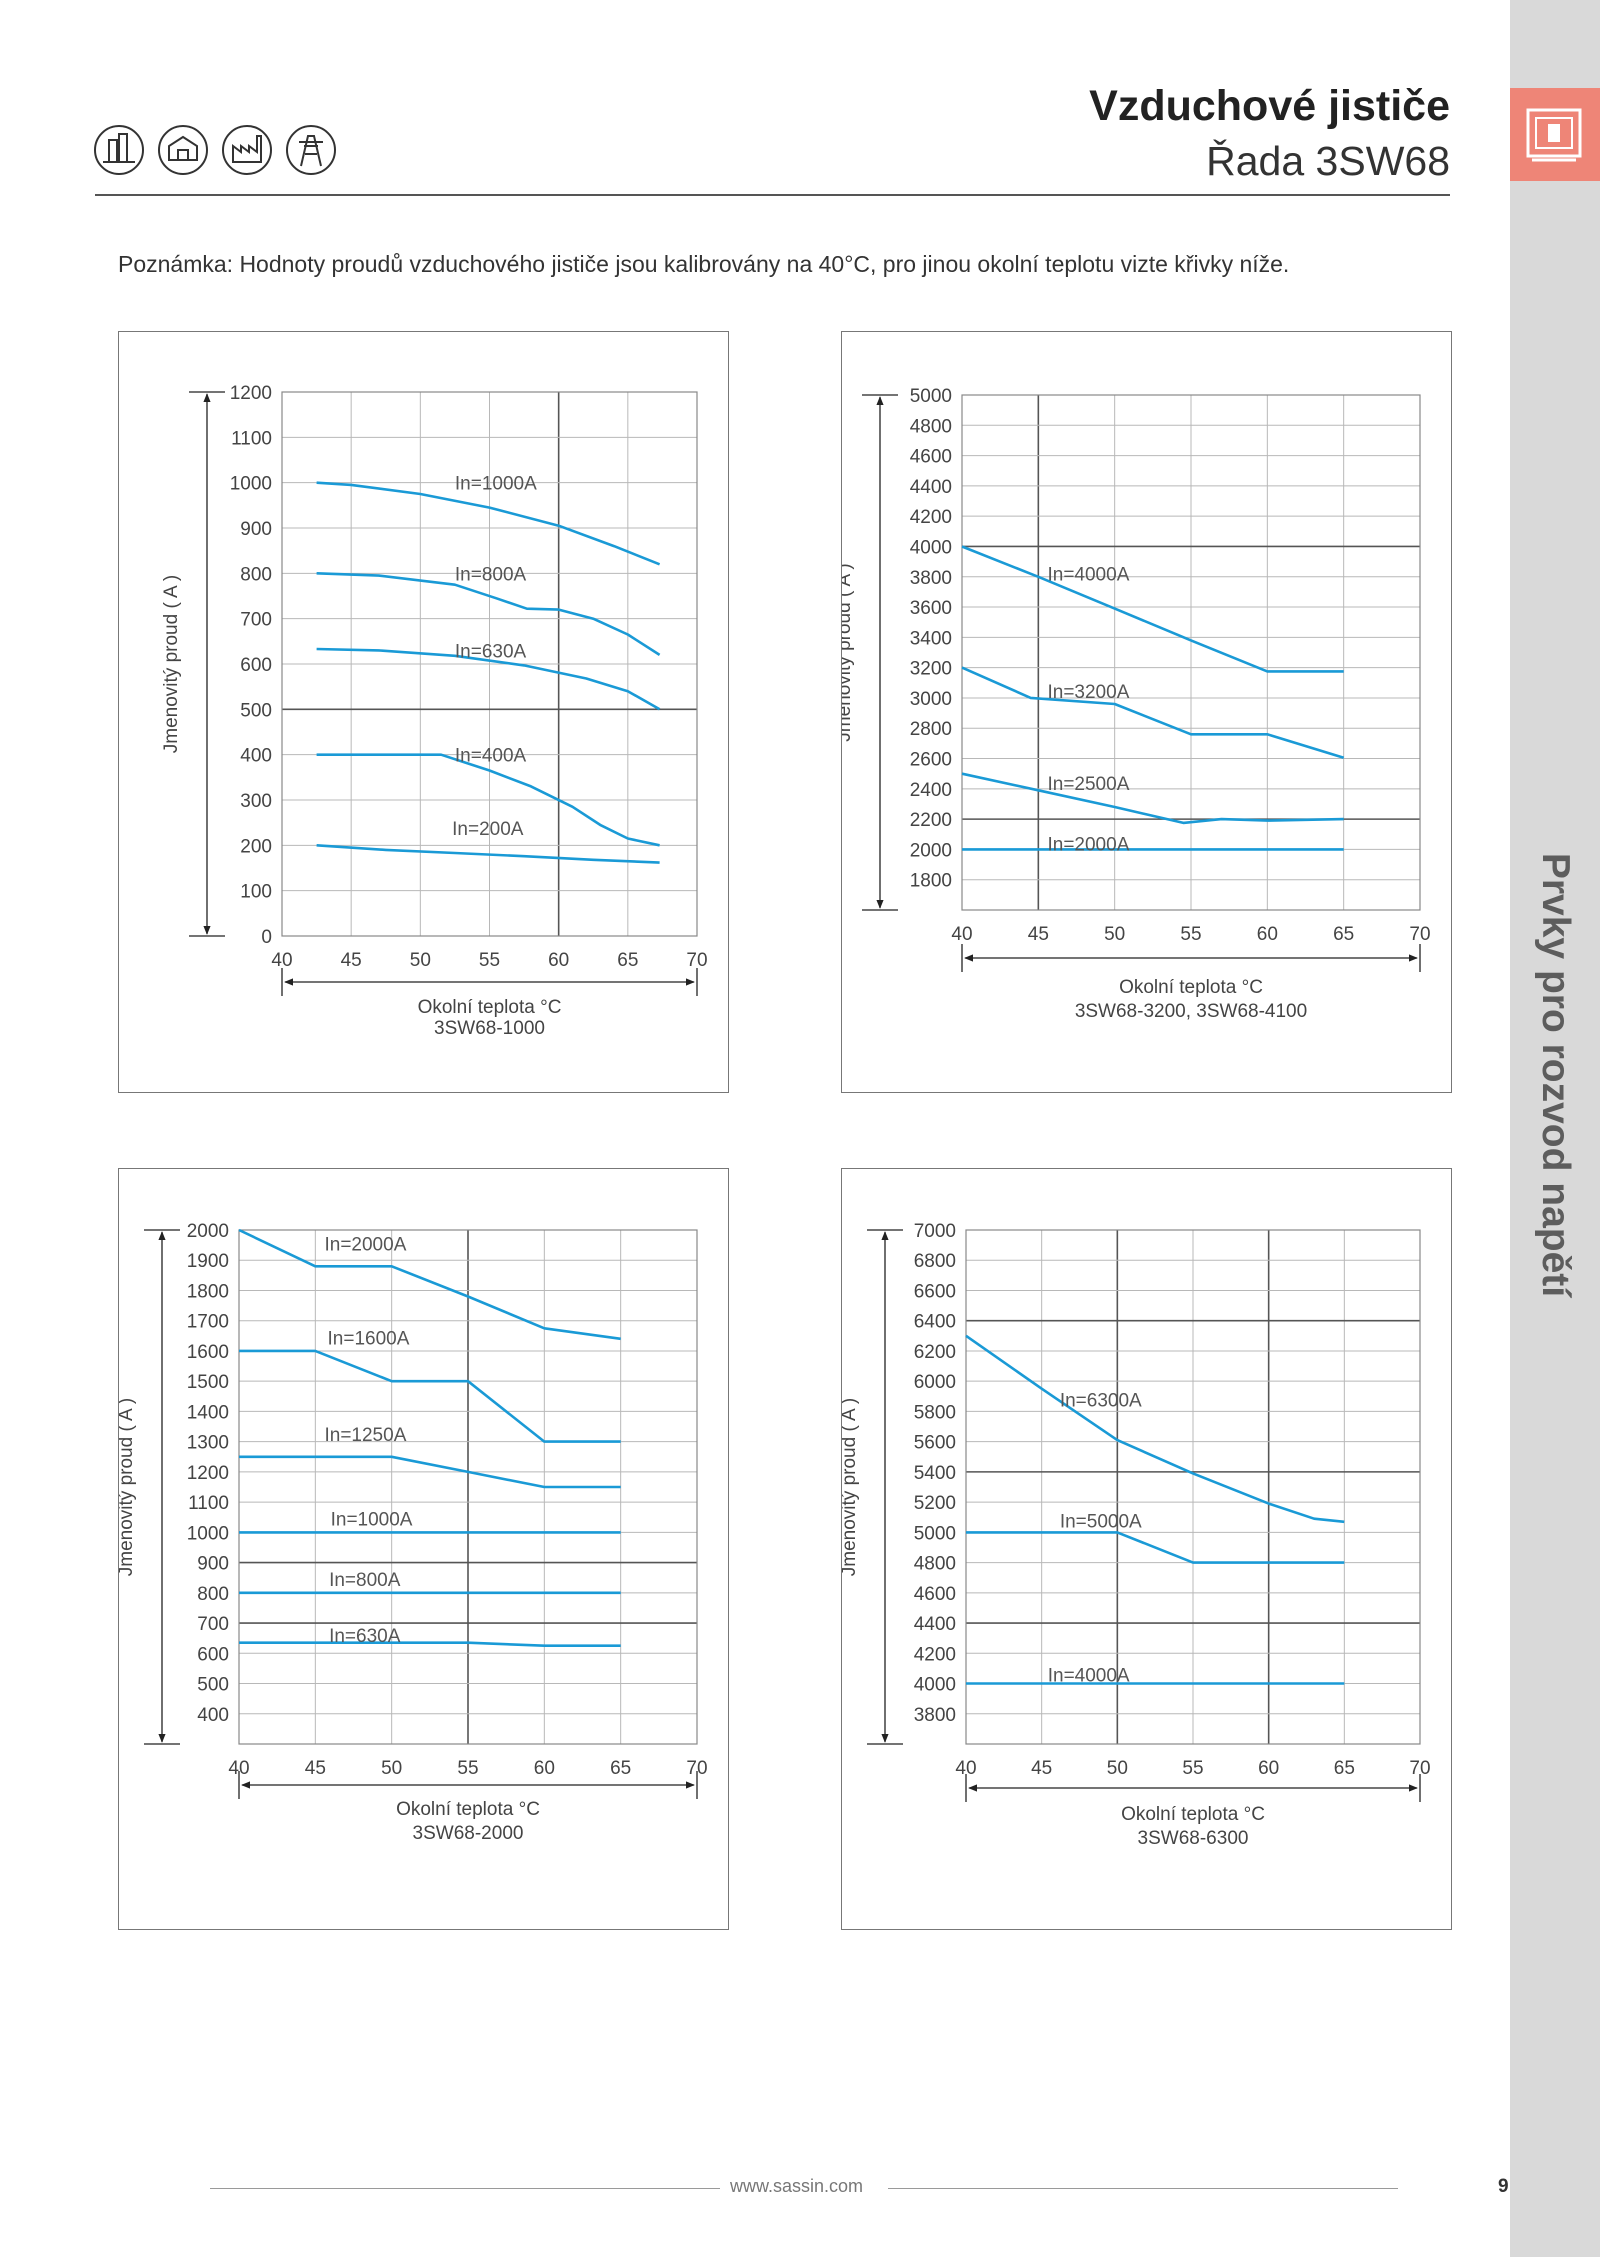 Image resolution: width=1600 pixels, height=2257 pixels. Describe the element at coordinates (365, 1636) in the screenshot. I see `series-label: In=630A` at that location.